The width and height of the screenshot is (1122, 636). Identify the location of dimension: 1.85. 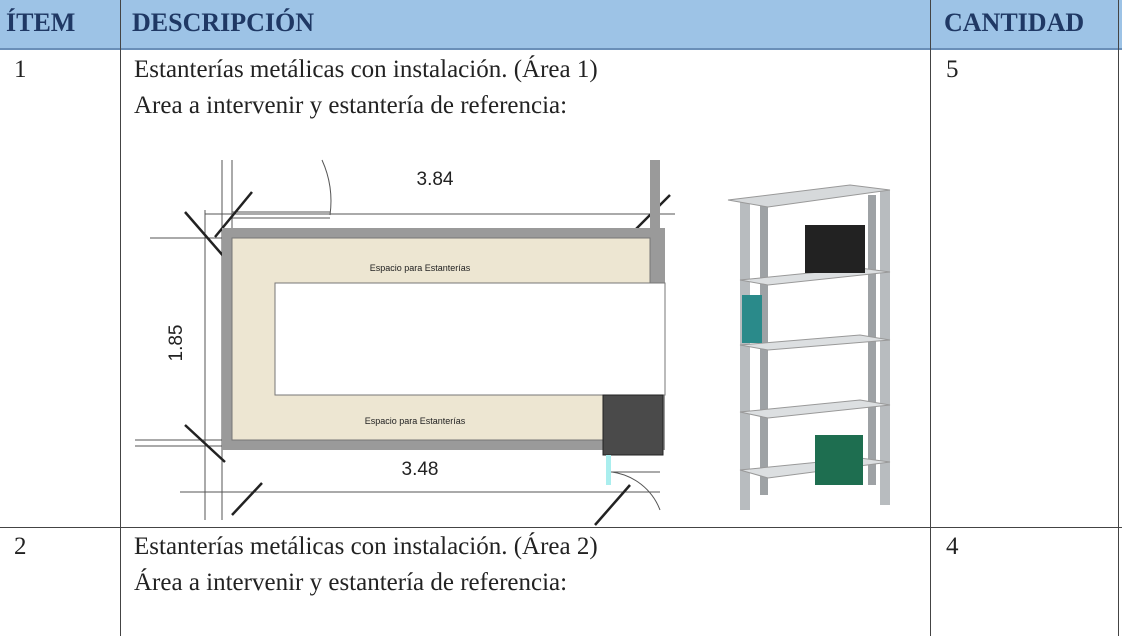
(176, 343).